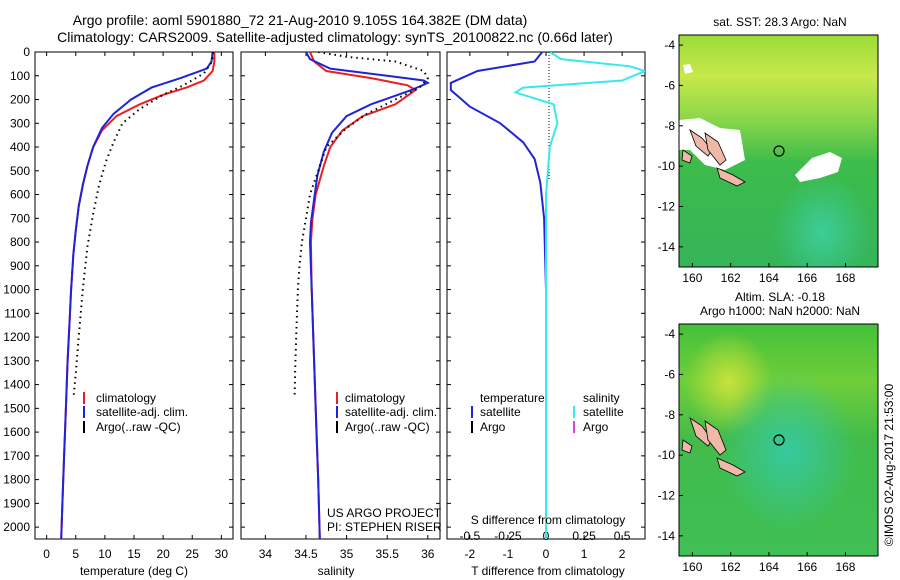 This screenshot has width=900, height=580. What do you see at coordinates (16, 432) in the screenshot?
I see `depth-tick-label: 1600` at bounding box center [16, 432].